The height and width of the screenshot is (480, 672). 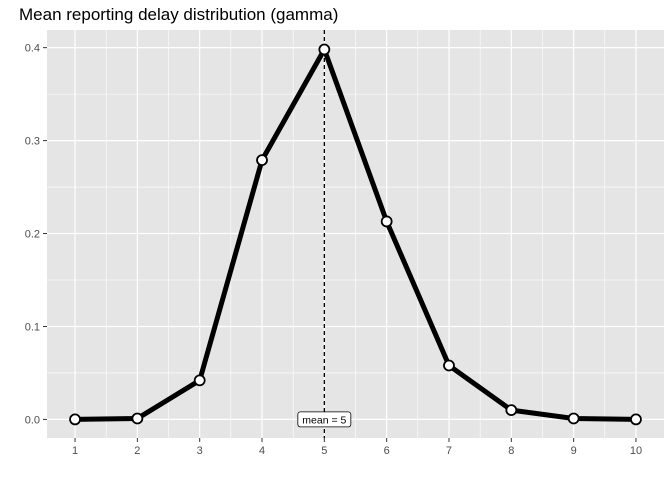 I want to click on y-tick-label: 0.4, so click(x=32, y=49).